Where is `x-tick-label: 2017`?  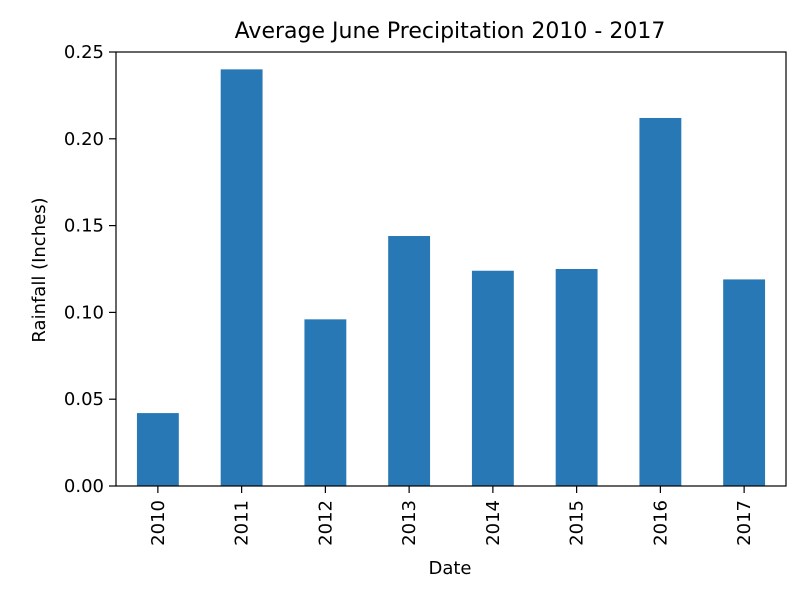 x-tick-label: 2017 is located at coordinates (744, 523).